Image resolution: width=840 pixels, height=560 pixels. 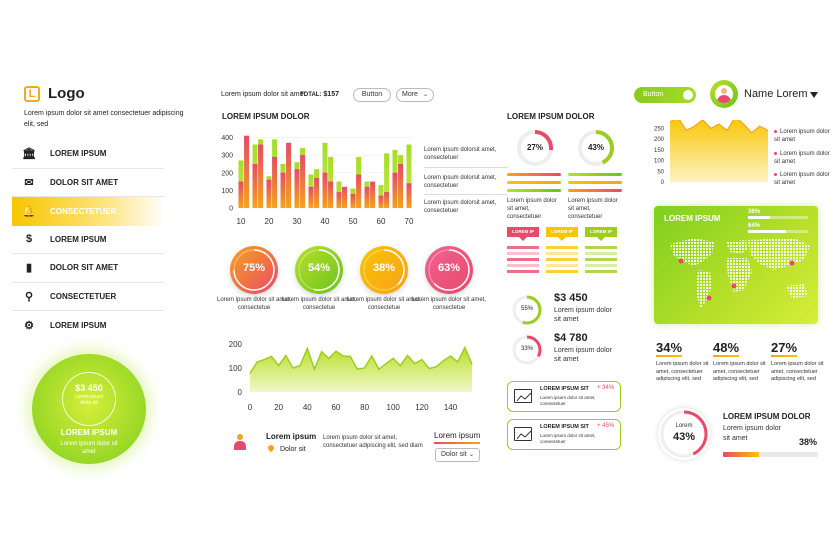 What do you see at coordinates (752, 433) in the screenshot?
I see `bottom-text: Lorem ipsum dolor sit amet` at bounding box center [752, 433].